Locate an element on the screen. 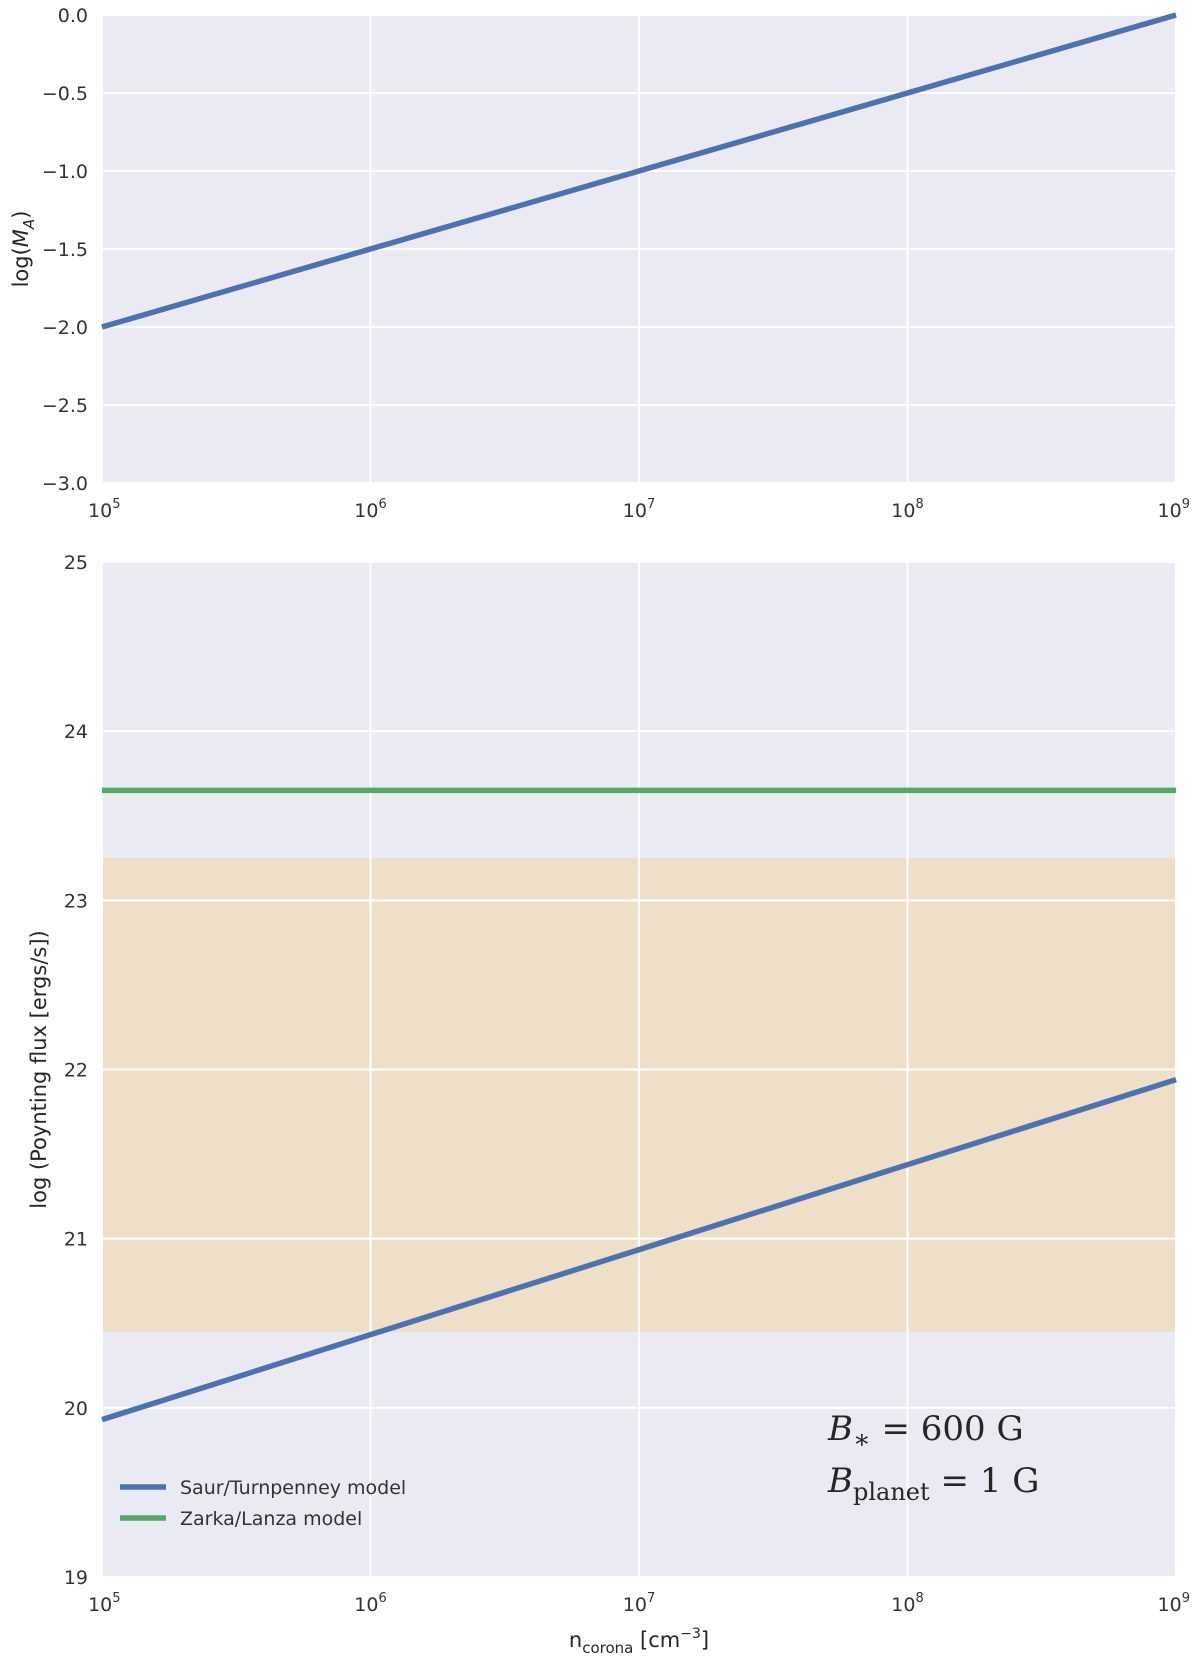 This screenshot has height=1656, width=1200. y-tick-label: −0.5 is located at coordinates (65, 94).